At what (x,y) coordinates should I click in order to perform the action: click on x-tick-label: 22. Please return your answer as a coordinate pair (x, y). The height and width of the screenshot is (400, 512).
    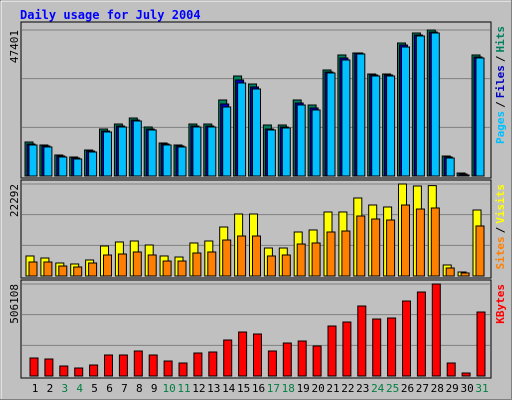
    Looking at the image, I should click on (347, 388).